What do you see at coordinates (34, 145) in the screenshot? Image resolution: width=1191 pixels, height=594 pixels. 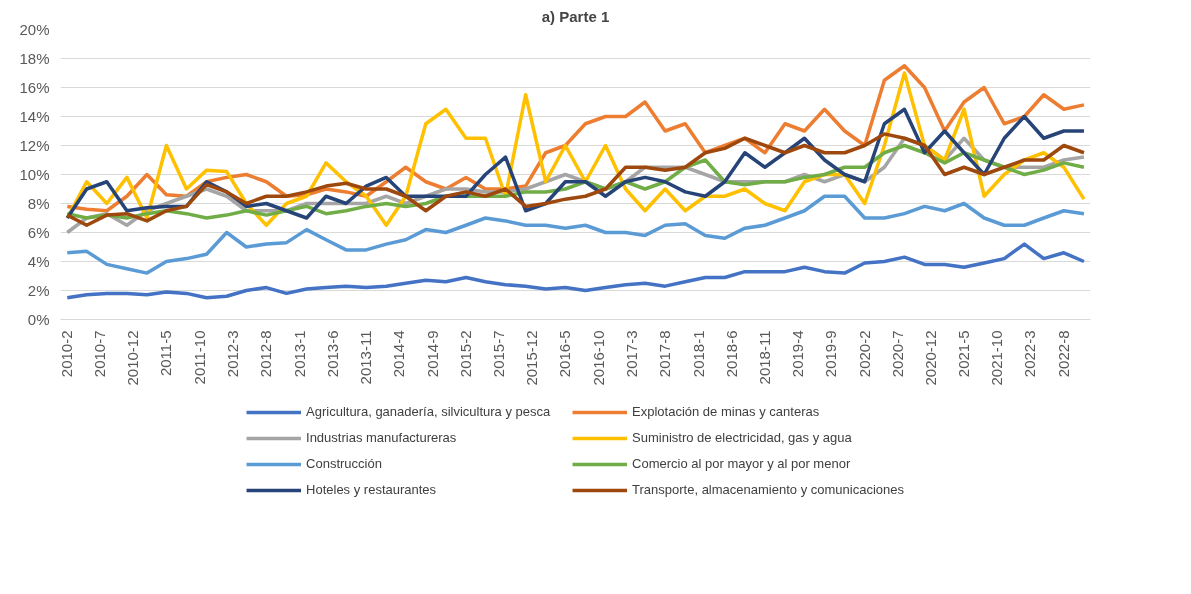 I see `y-tick-label: 12%` at bounding box center [34, 145].